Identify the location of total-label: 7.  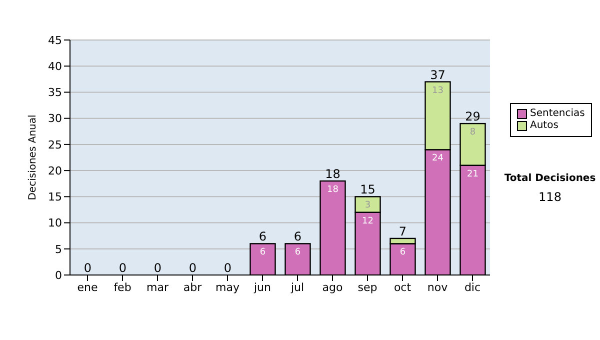
(402, 231).